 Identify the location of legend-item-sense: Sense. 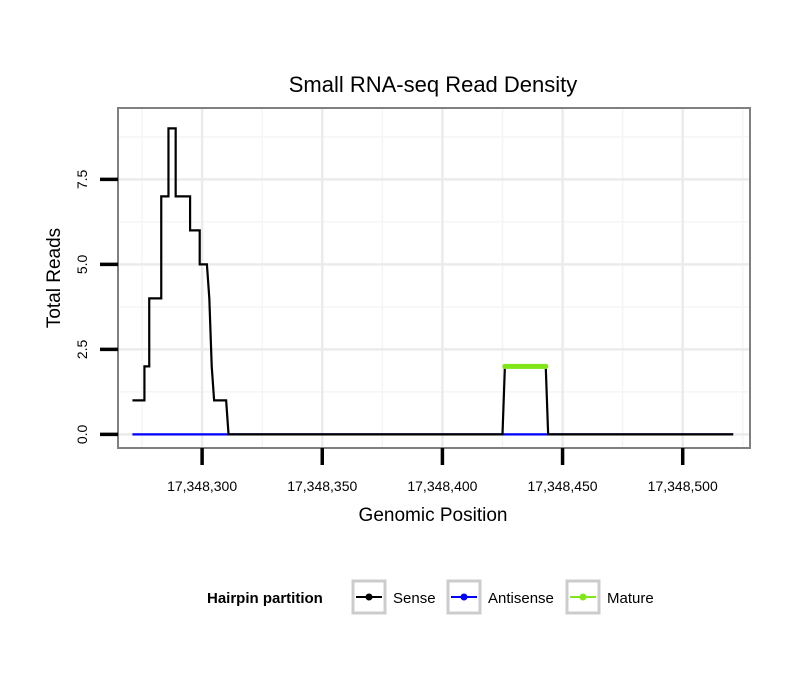
(393, 597).